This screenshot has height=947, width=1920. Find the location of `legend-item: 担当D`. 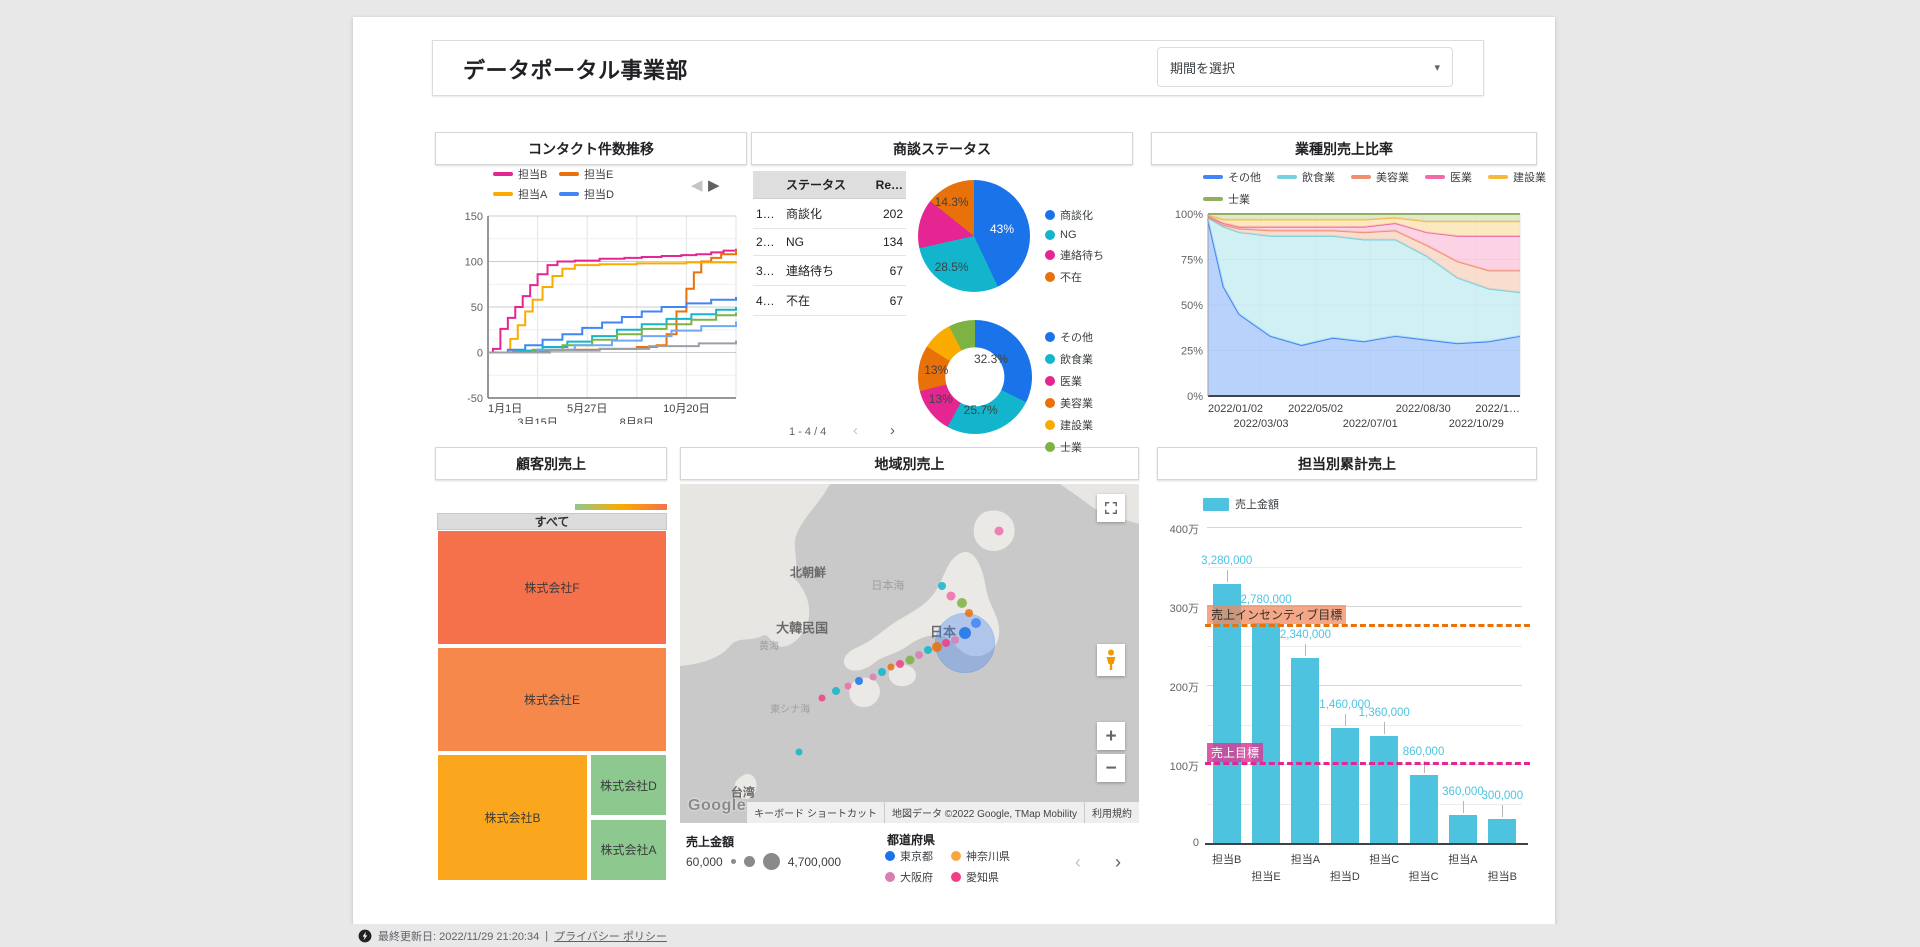

legend-item: 担当D is located at coordinates (592, 194).